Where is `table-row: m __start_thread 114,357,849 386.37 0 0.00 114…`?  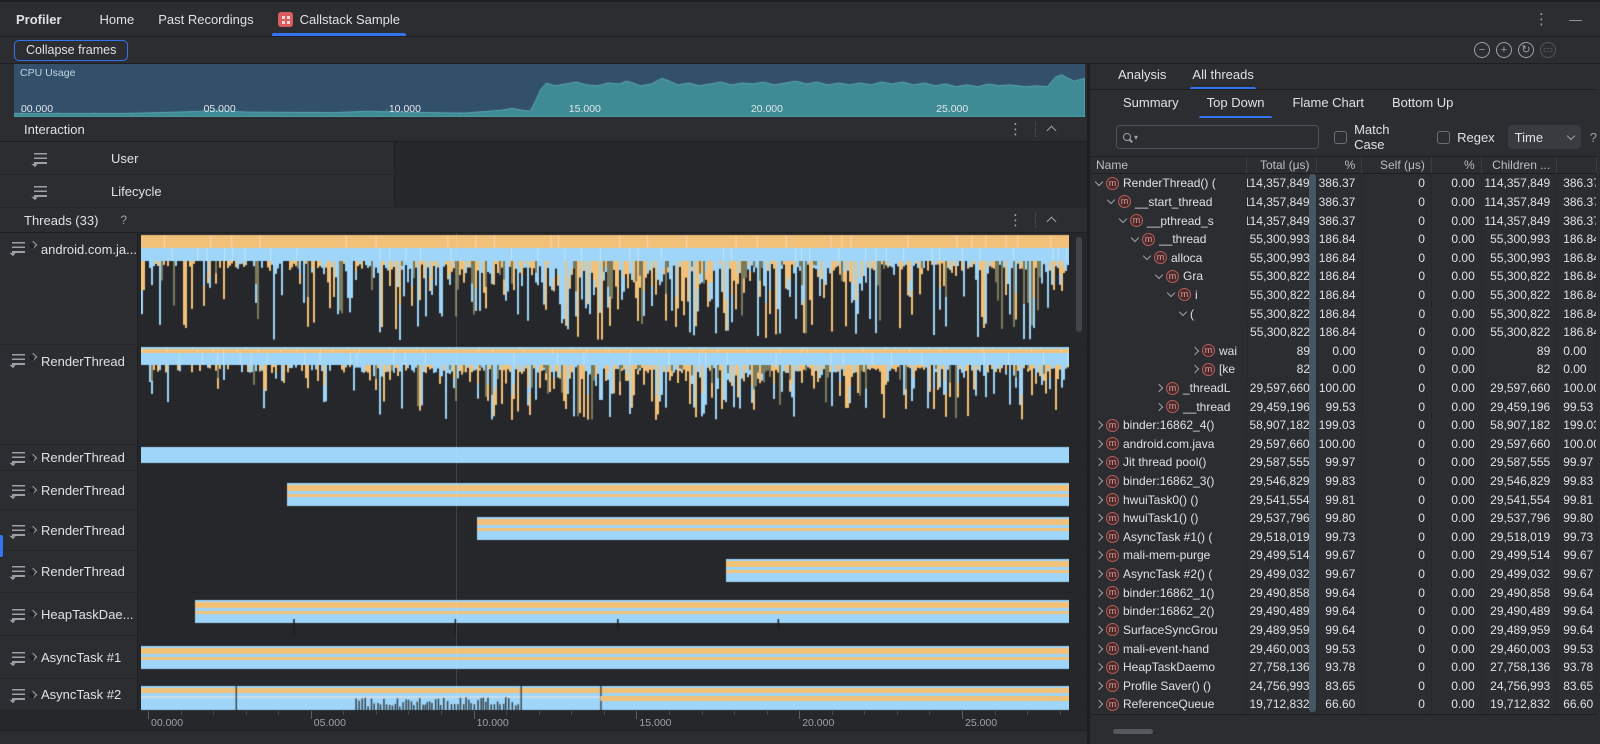
table-row: m __start_thread 114,357,849 386.37 0 0.00 114… is located at coordinates (1343, 202).